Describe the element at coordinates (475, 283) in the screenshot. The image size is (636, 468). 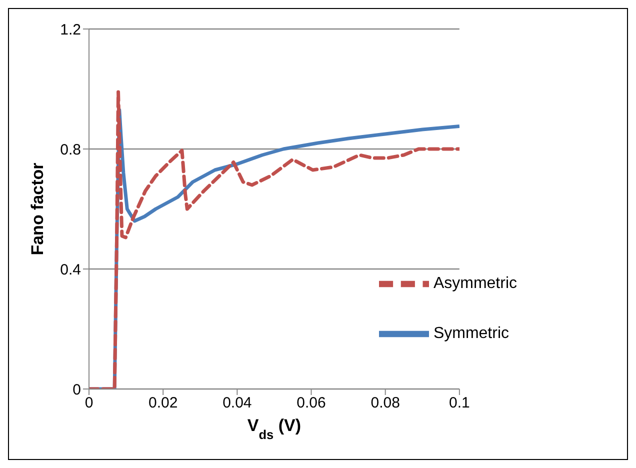
I see `legend-label: Asymmetric` at that location.